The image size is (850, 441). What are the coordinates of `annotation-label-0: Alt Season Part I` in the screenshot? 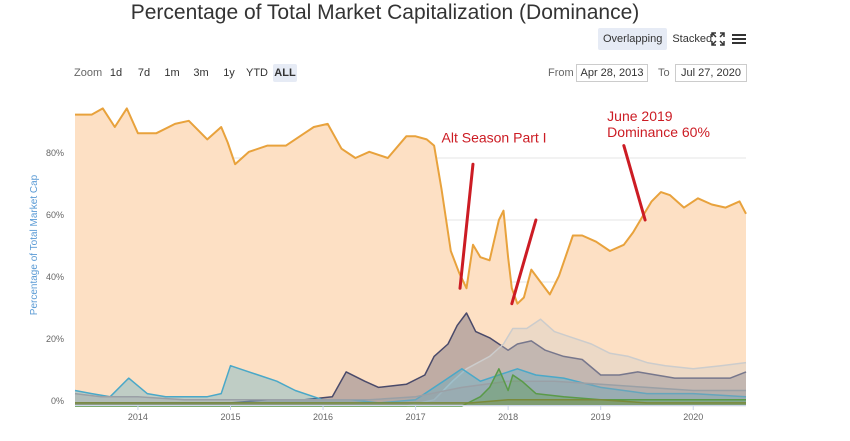 It's located at (494, 138).